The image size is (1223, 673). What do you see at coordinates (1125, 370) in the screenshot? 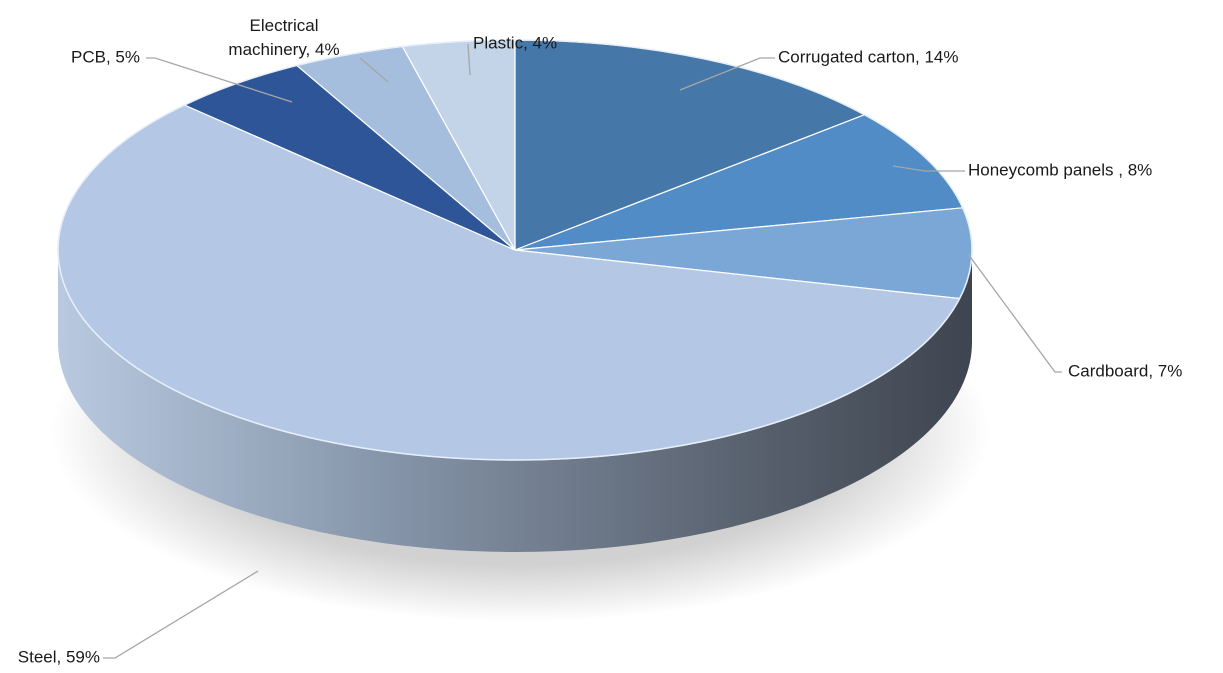
I see `data-label-cardboard: Cardboard, 7%` at bounding box center [1125, 370].